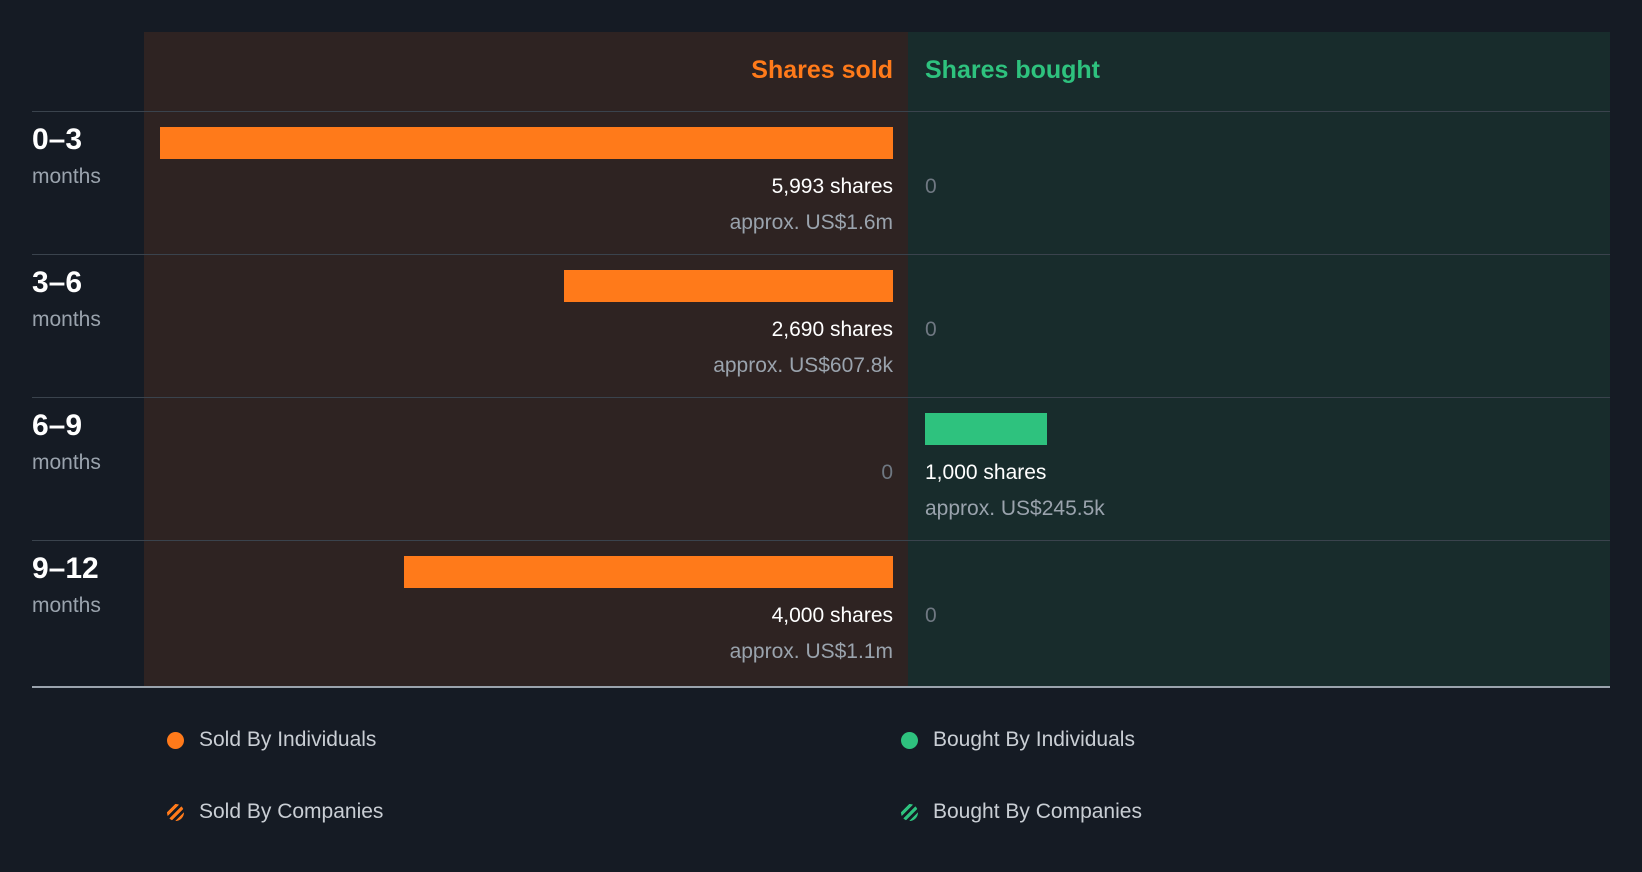 Image resolution: width=1642 pixels, height=872 pixels. I want to click on legend-label: Bought By Individuals, so click(1034, 739).